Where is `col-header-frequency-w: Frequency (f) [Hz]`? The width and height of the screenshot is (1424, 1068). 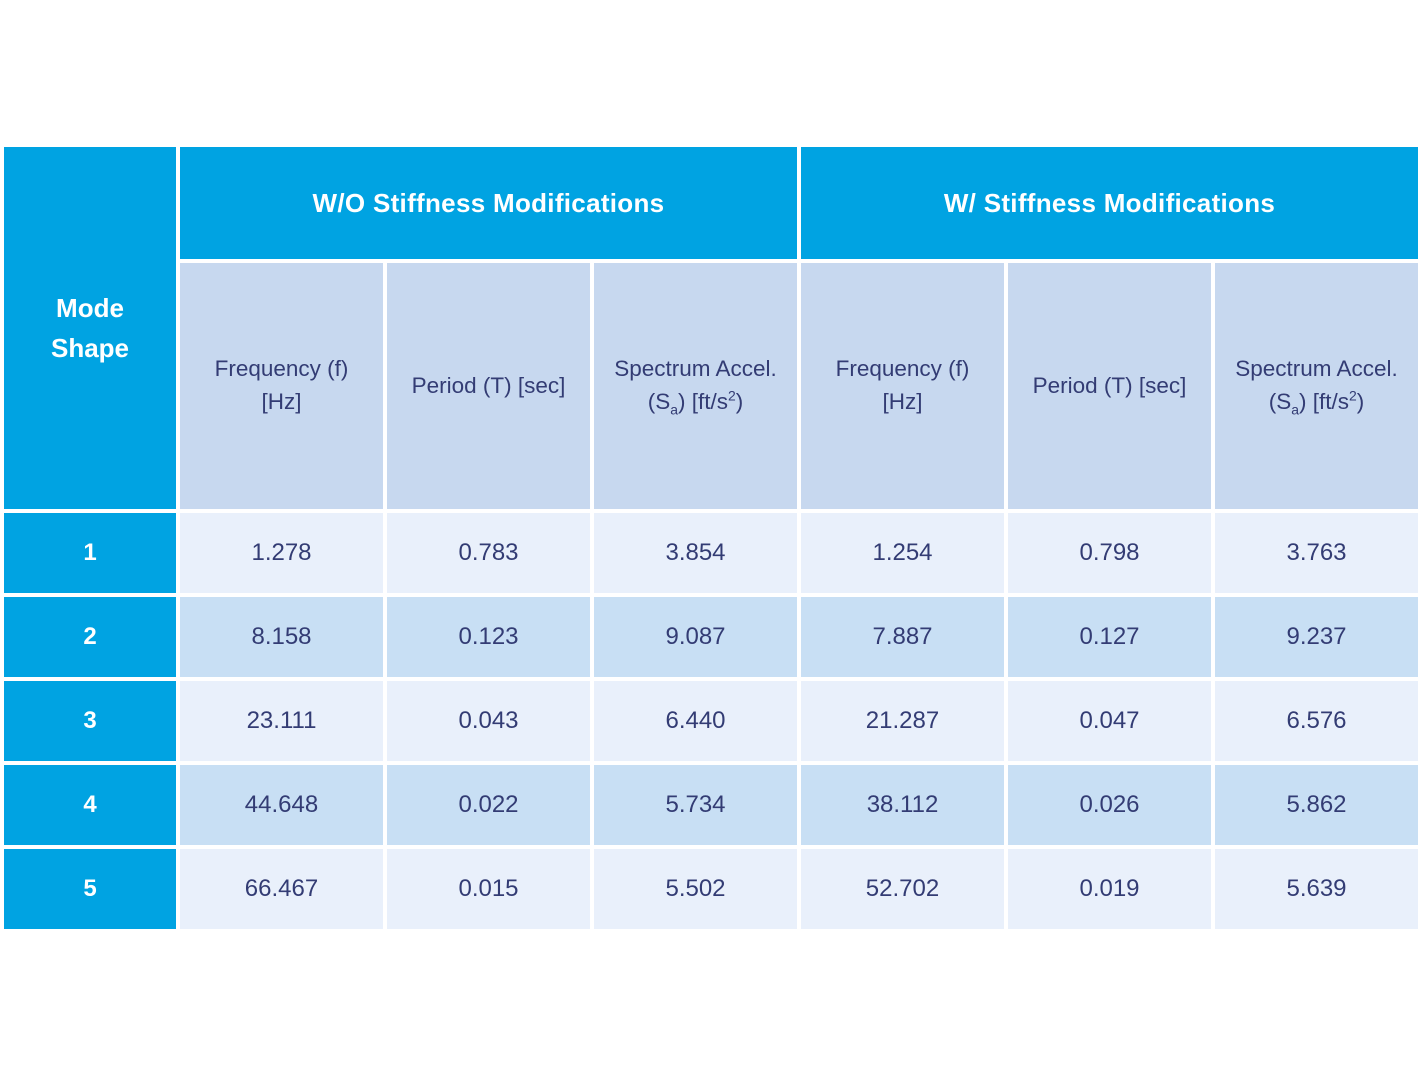 col-header-frequency-w: Frequency (f) [Hz] is located at coordinates (902, 386).